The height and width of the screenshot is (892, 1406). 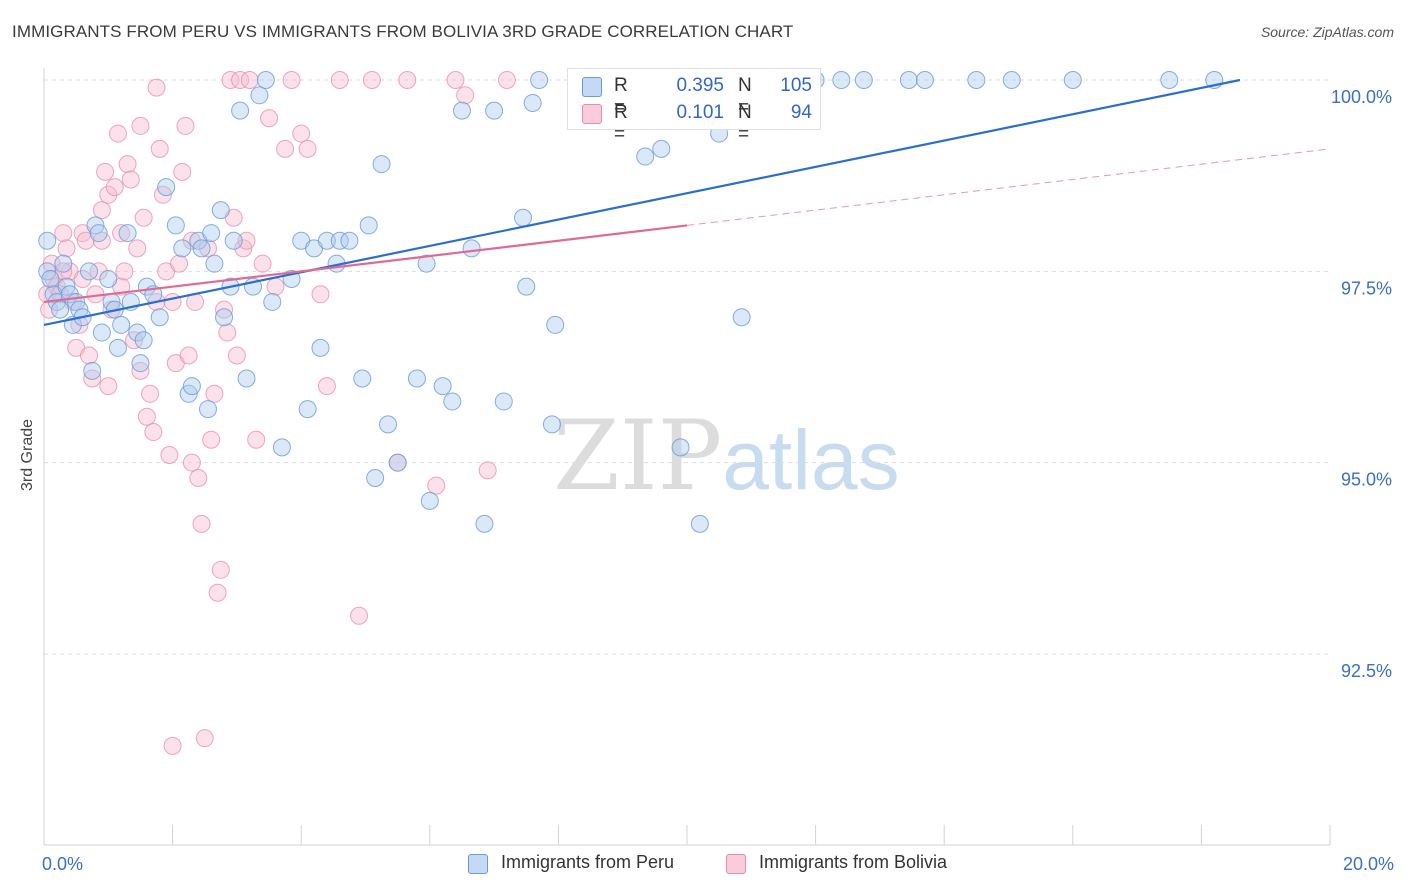 I want to click on bolivia-trend-line, so click(x=365, y=264).